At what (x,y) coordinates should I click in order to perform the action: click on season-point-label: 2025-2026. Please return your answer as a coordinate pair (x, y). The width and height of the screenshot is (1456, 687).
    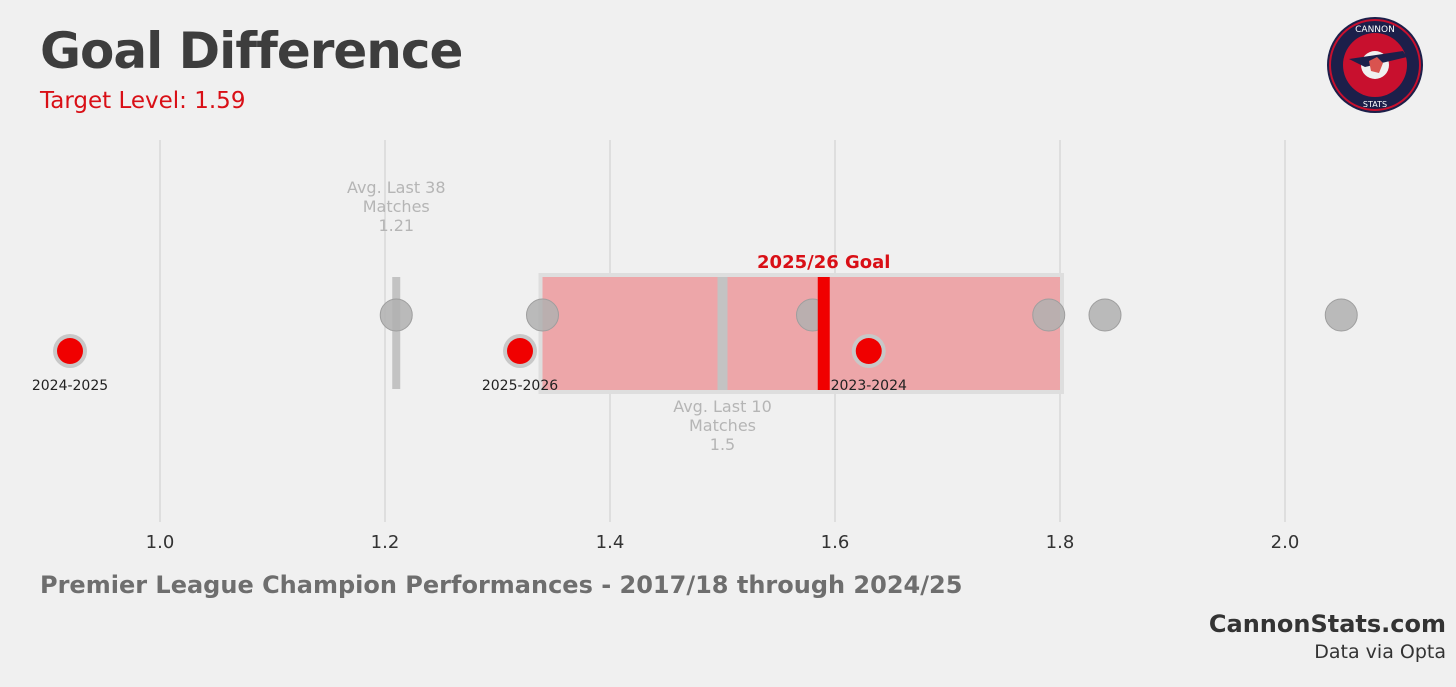
    Looking at the image, I should click on (520, 386).